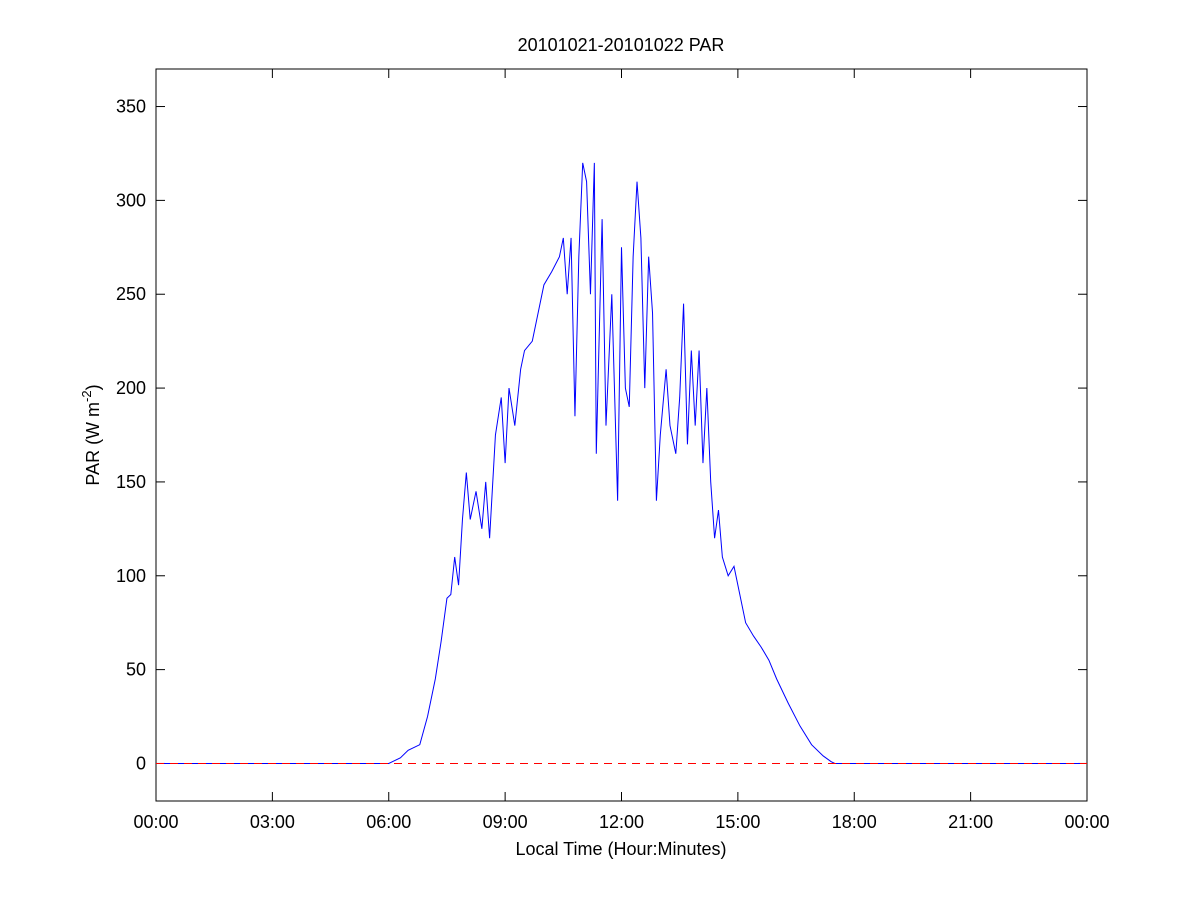  I want to click on y-tick-label: 150, so click(131, 482).